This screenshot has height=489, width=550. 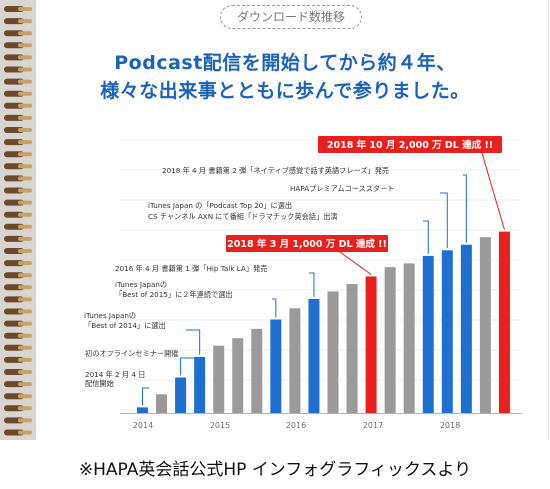 What do you see at coordinates (140, 362) in the screenshot?
I see `event-annotation: 初のオフラインセミナー開催` at bounding box center [140, 362].